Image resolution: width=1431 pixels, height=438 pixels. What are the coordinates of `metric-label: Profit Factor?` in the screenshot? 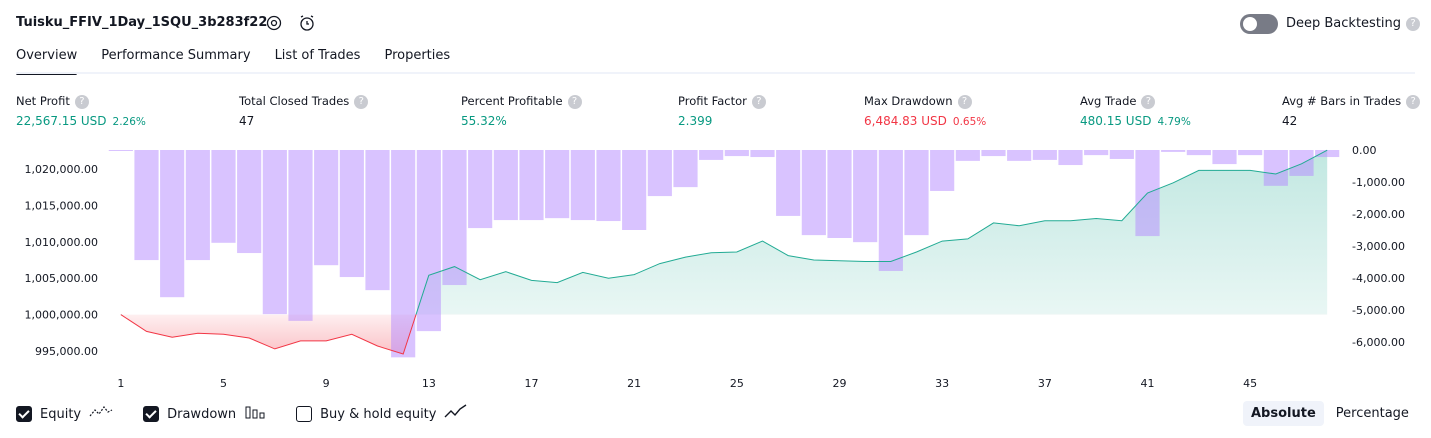 It's located at (722, 101).